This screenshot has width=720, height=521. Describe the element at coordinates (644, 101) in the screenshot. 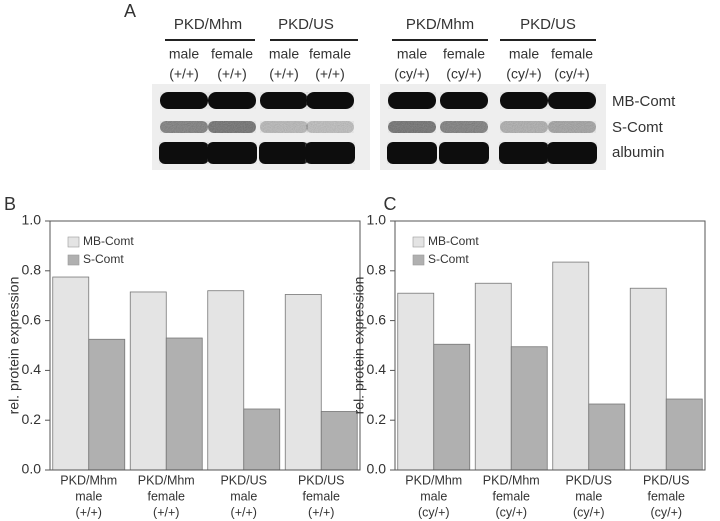

I see `band-label: MB-Comt` at that location.